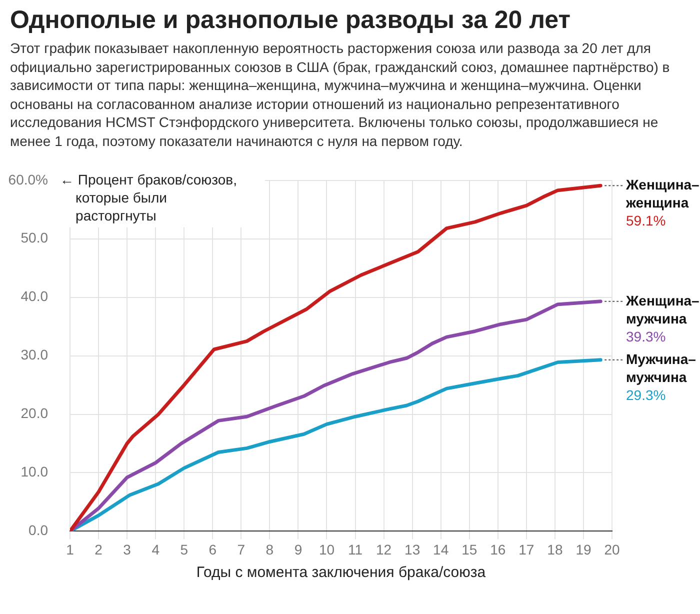 The image size is (700, 614). I want to click on x-tick-label: 16, so click(498, 549).